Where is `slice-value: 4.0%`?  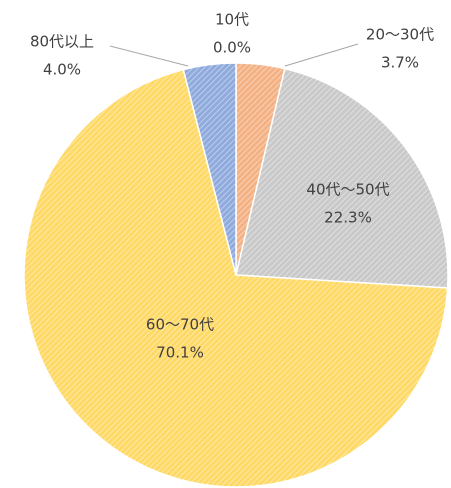 slice-value: 4.0% is located at coordinates (62, 70).